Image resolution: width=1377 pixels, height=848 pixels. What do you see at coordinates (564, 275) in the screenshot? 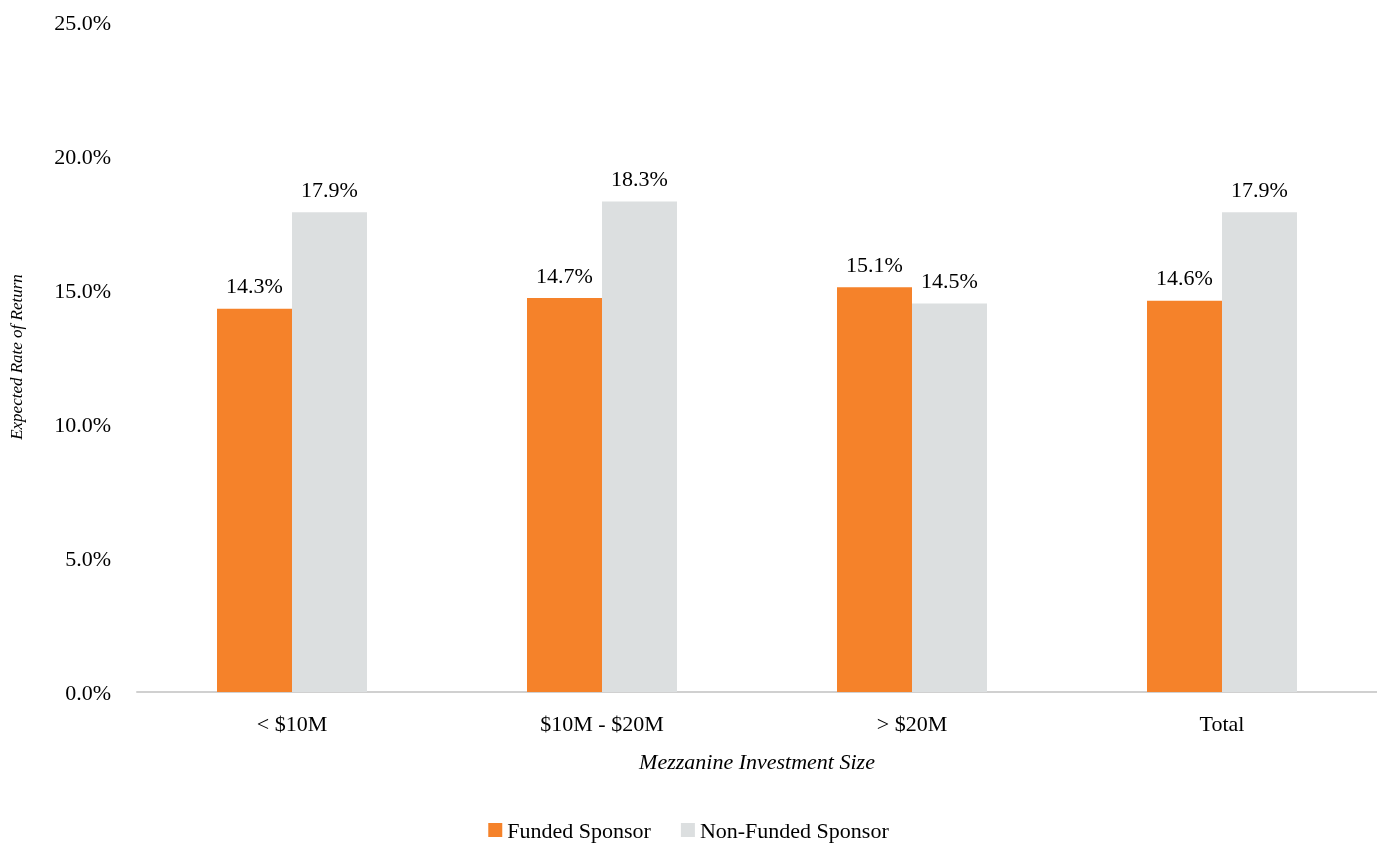
I see `data-label: 14.7%` at bounding box center [564, 275].